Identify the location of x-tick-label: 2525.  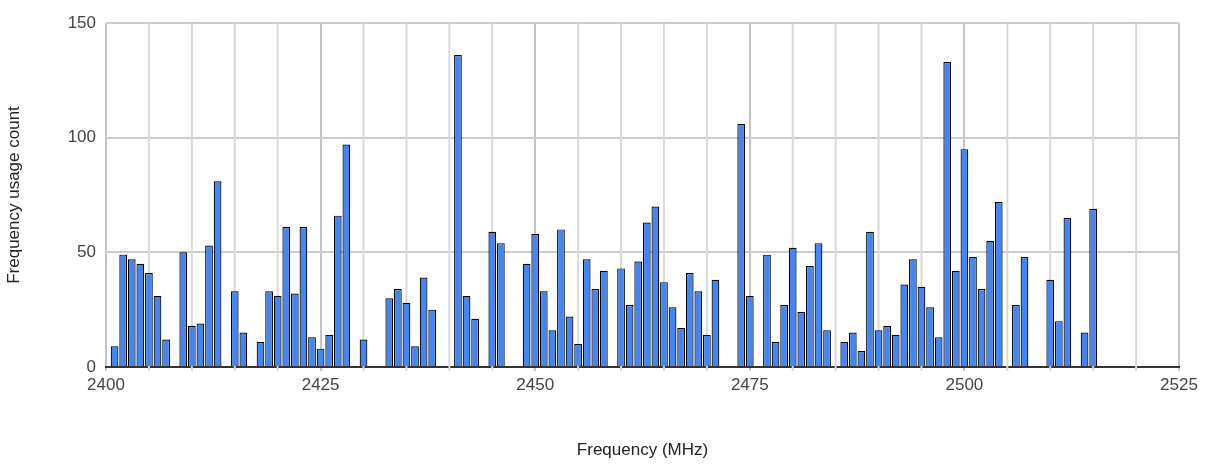
(1179, 384).